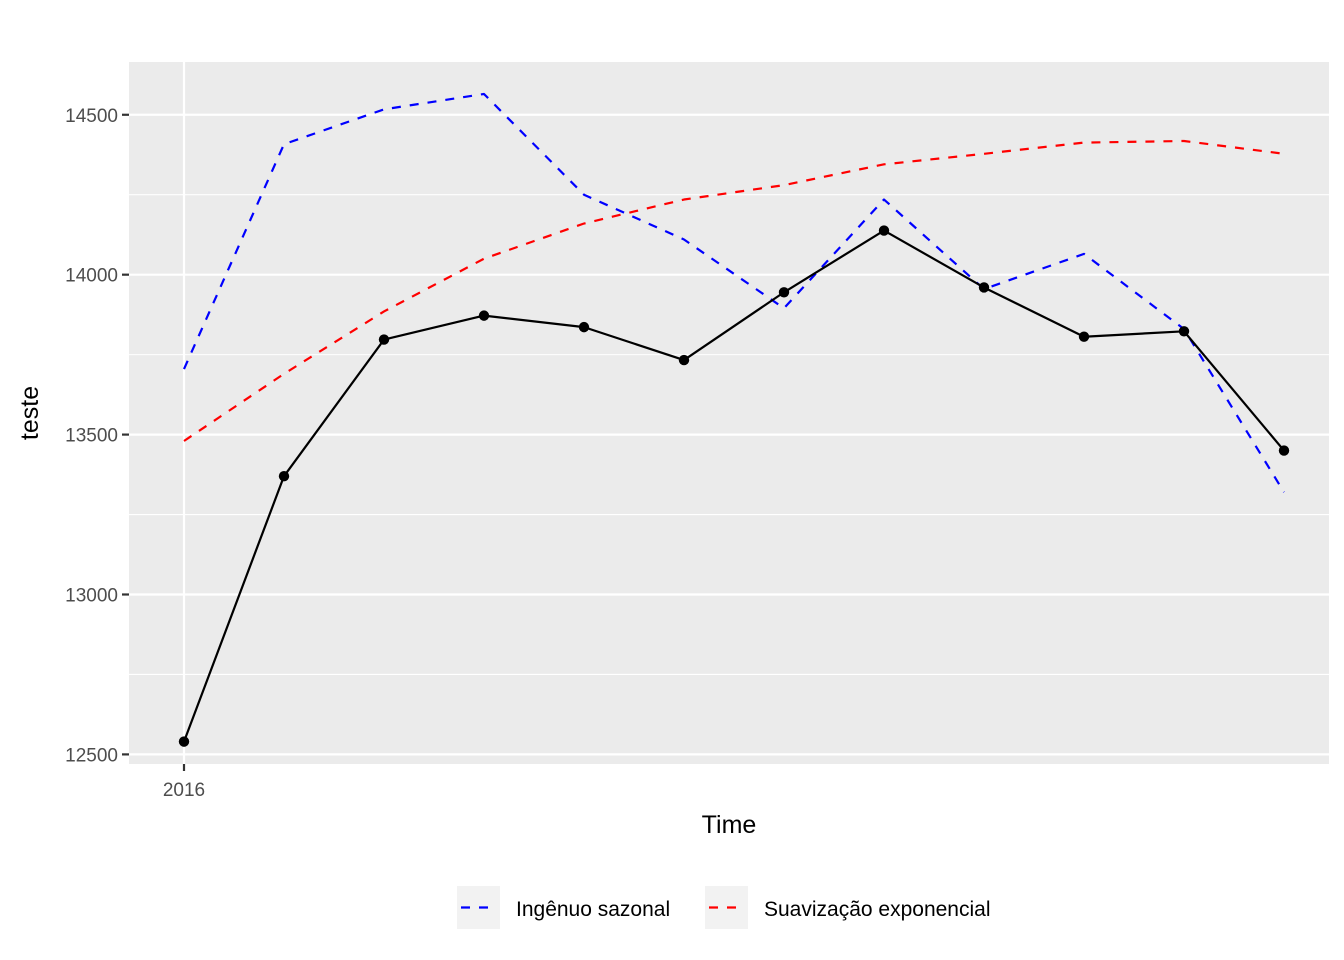 The image size is (1344, 960). I want to click on legend-entry: Ingênuo sazonal, so click(563, 907).